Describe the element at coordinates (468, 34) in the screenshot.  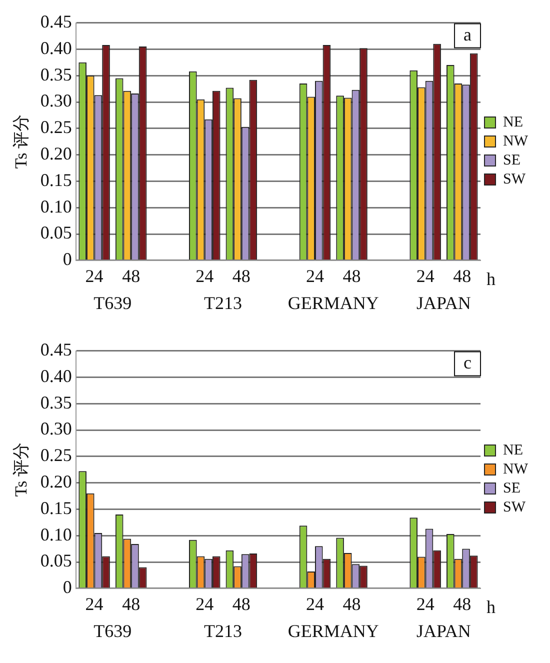
I see `annotation: a` at that location.